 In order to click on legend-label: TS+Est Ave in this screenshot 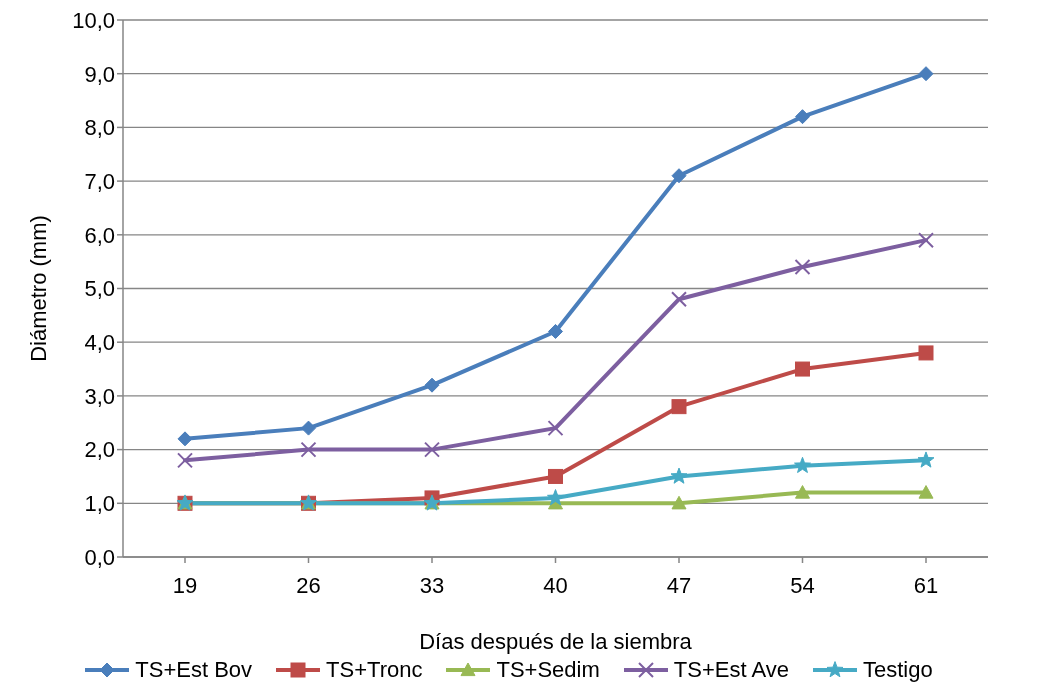, I will do `click(730, 670)`.